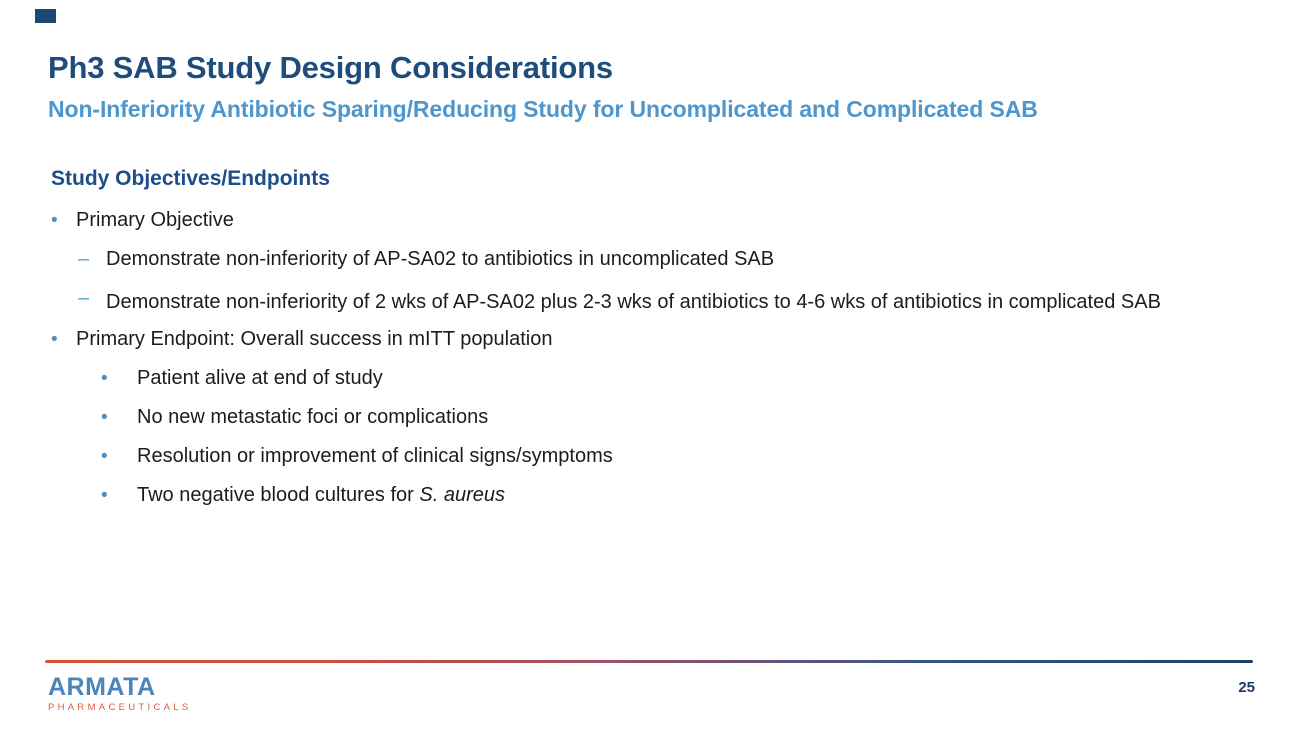  Describe the element at coordinates (1246, 687) in the screenshot. I see `page-number: 25` at that location.